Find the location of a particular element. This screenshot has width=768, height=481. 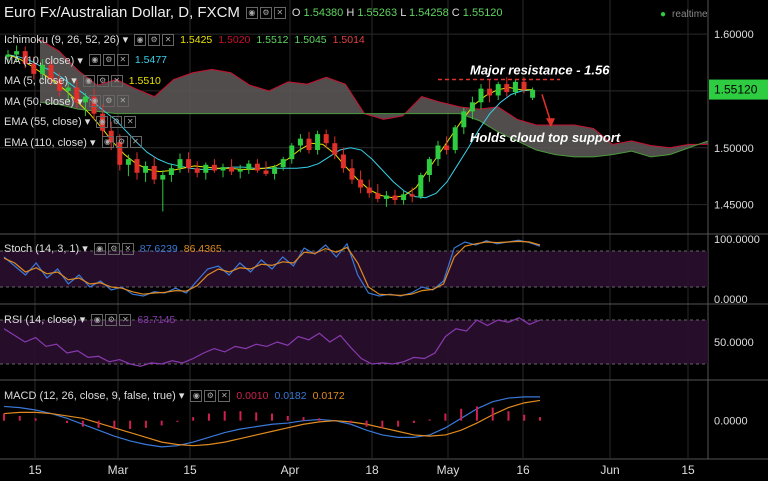

time-tick-label: Jun is located at coordinates (609, 470).